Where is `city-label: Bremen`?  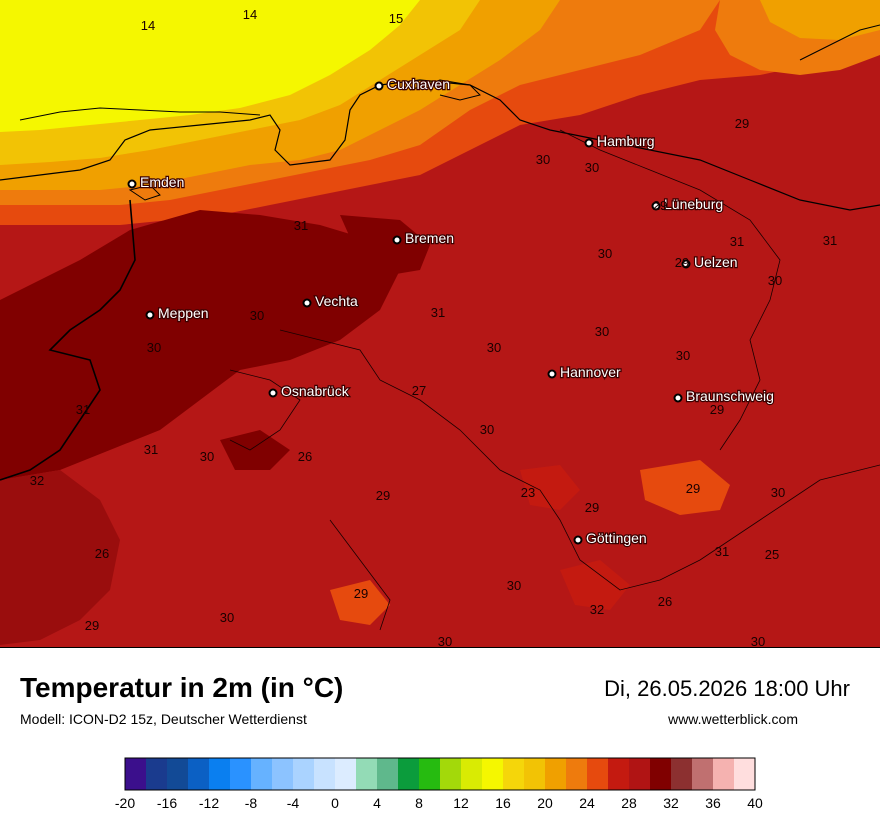
city-label: Bremen is located at coordinates (429, 238).